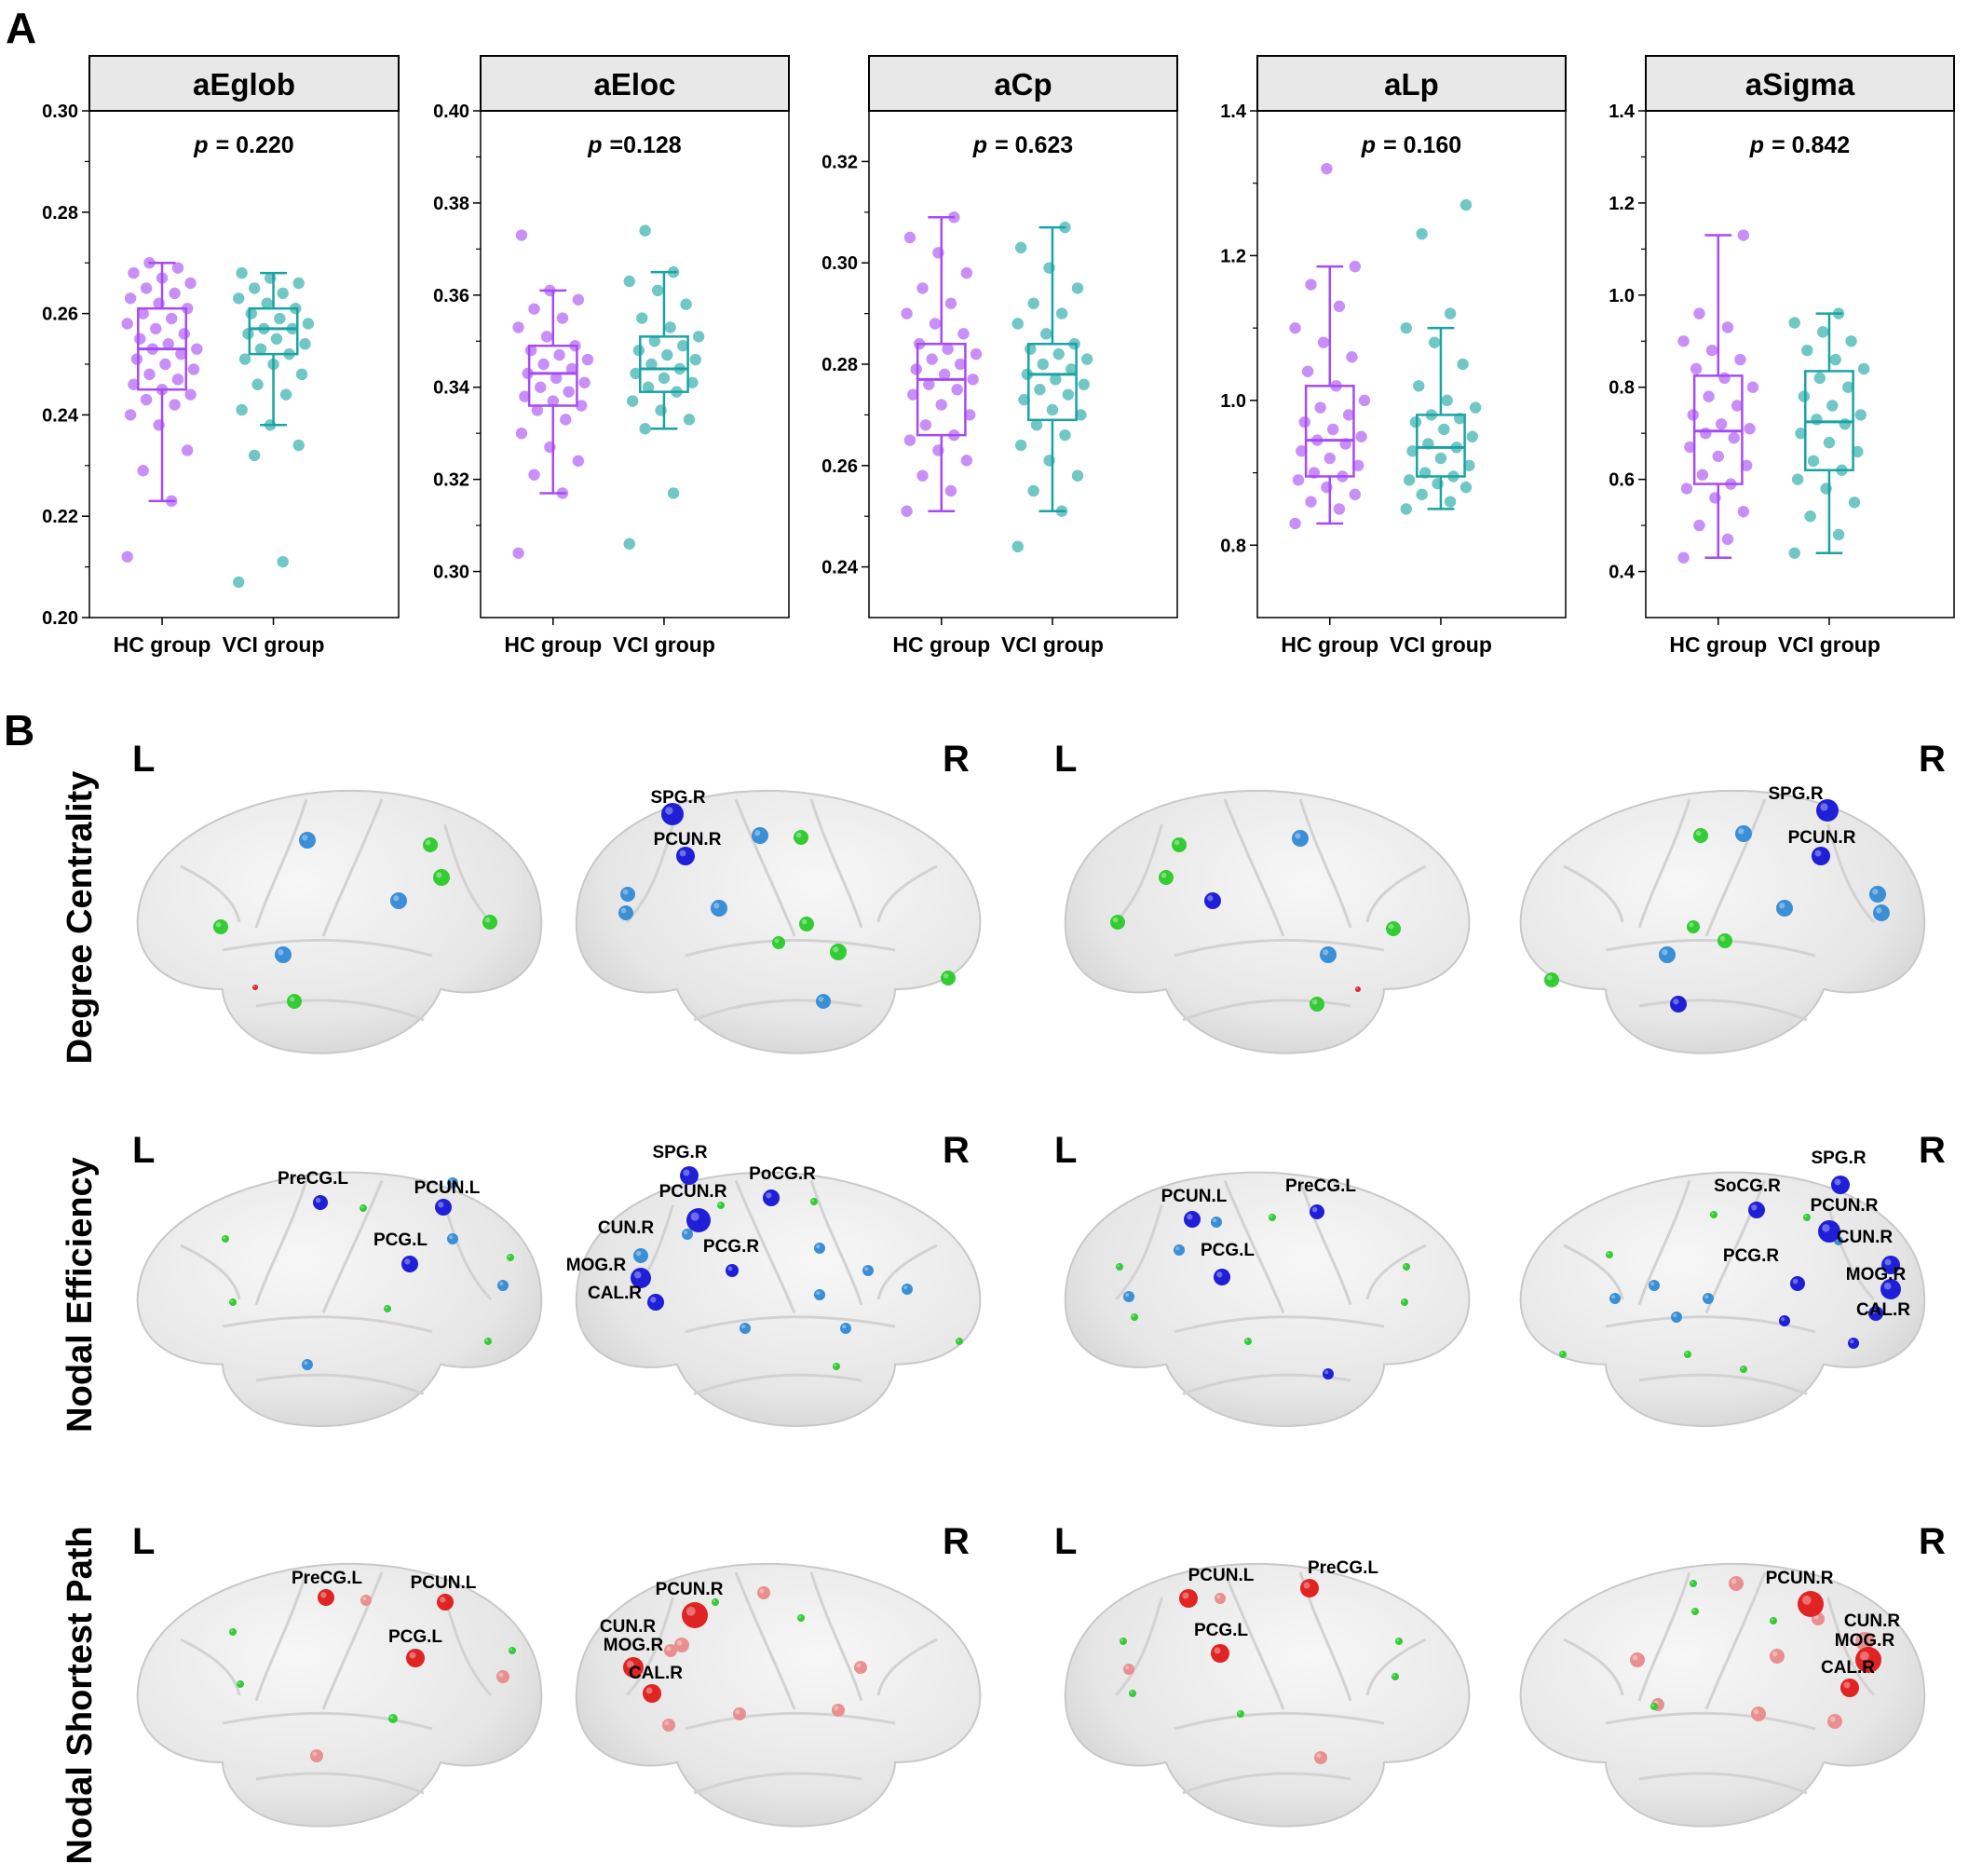 The width and height of the screenshot is (1982, 1876). What do you see at coordinates (1267, 1695) in the screenshot?
I see `brain-surface` at bounding box center [1267, 1695].